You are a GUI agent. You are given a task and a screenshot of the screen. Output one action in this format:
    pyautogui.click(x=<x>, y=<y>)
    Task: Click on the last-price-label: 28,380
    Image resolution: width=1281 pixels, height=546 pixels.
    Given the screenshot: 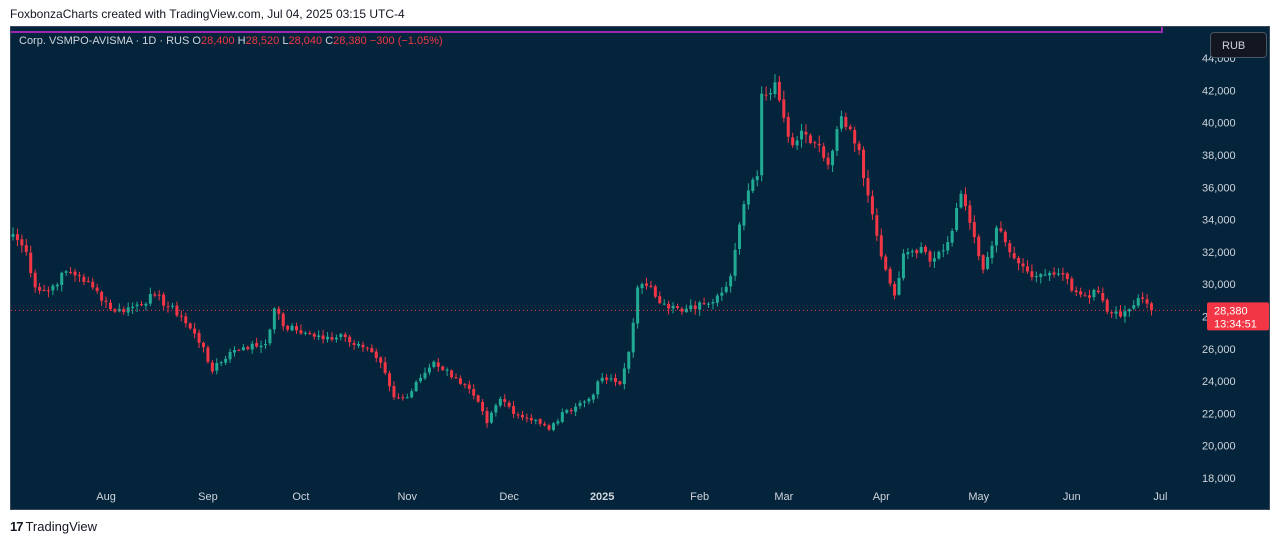 What is the action you would take?
    pyautogui.click(x=1231, y=311)
    